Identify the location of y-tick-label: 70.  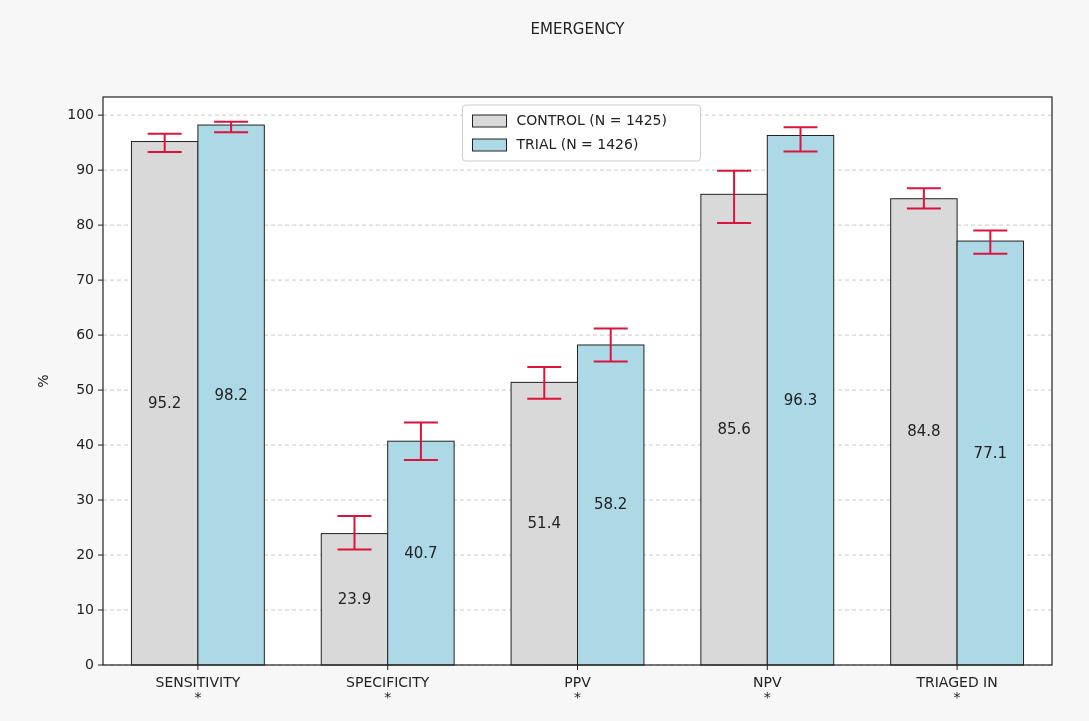
(85, 279).